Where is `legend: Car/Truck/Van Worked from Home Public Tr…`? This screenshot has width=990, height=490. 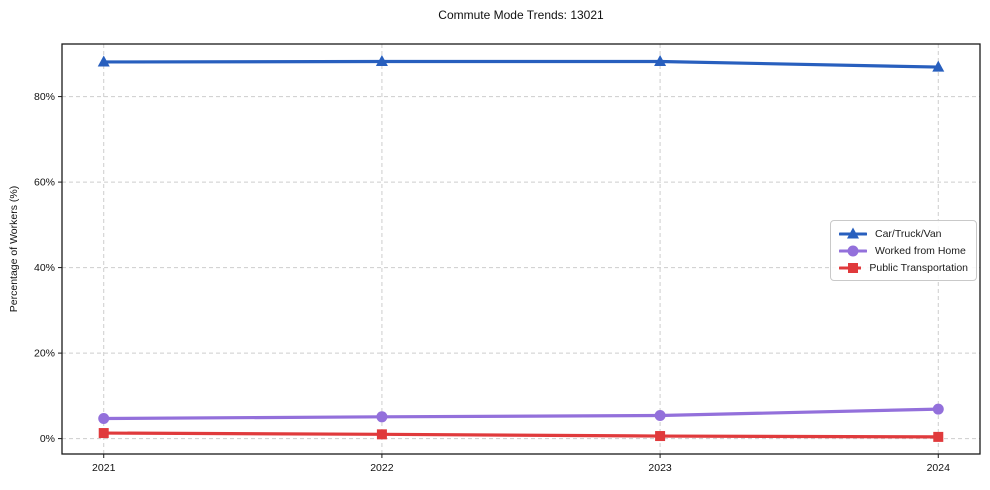
legend: Car/Truck/Van Worked from Home Public Tr… is located at coordinates (903, 250).